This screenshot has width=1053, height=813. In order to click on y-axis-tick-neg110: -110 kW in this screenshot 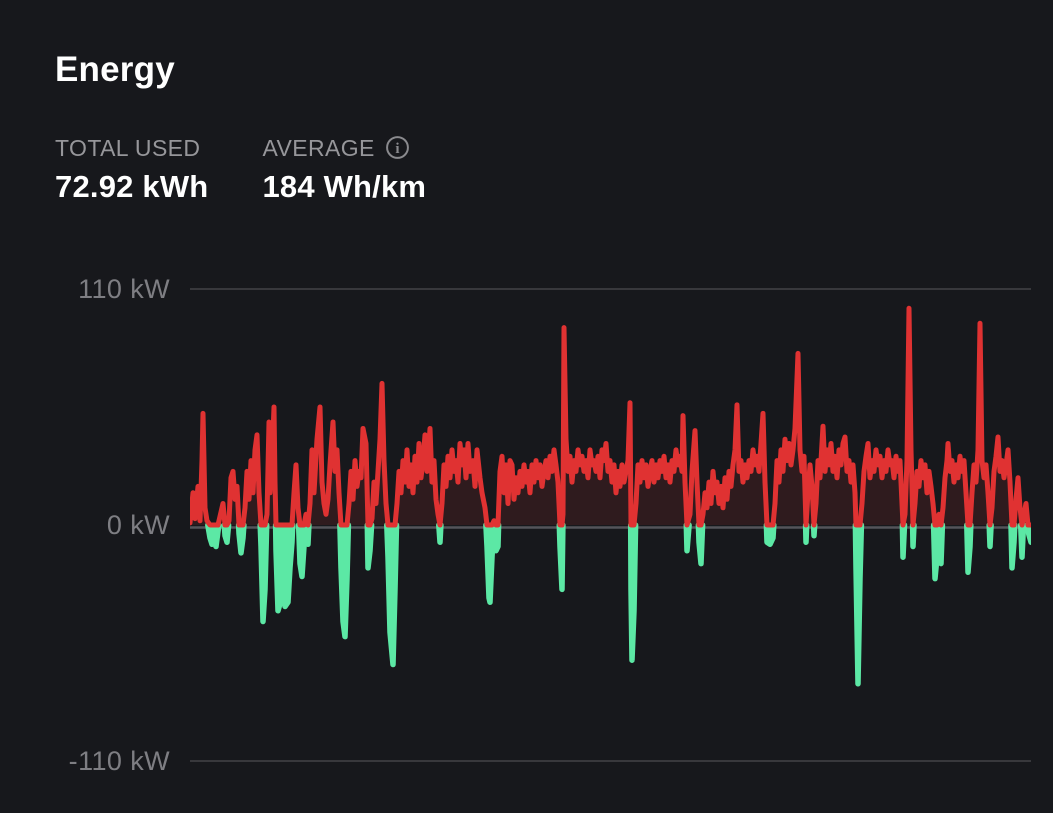, I will do `click(119, 761)`.